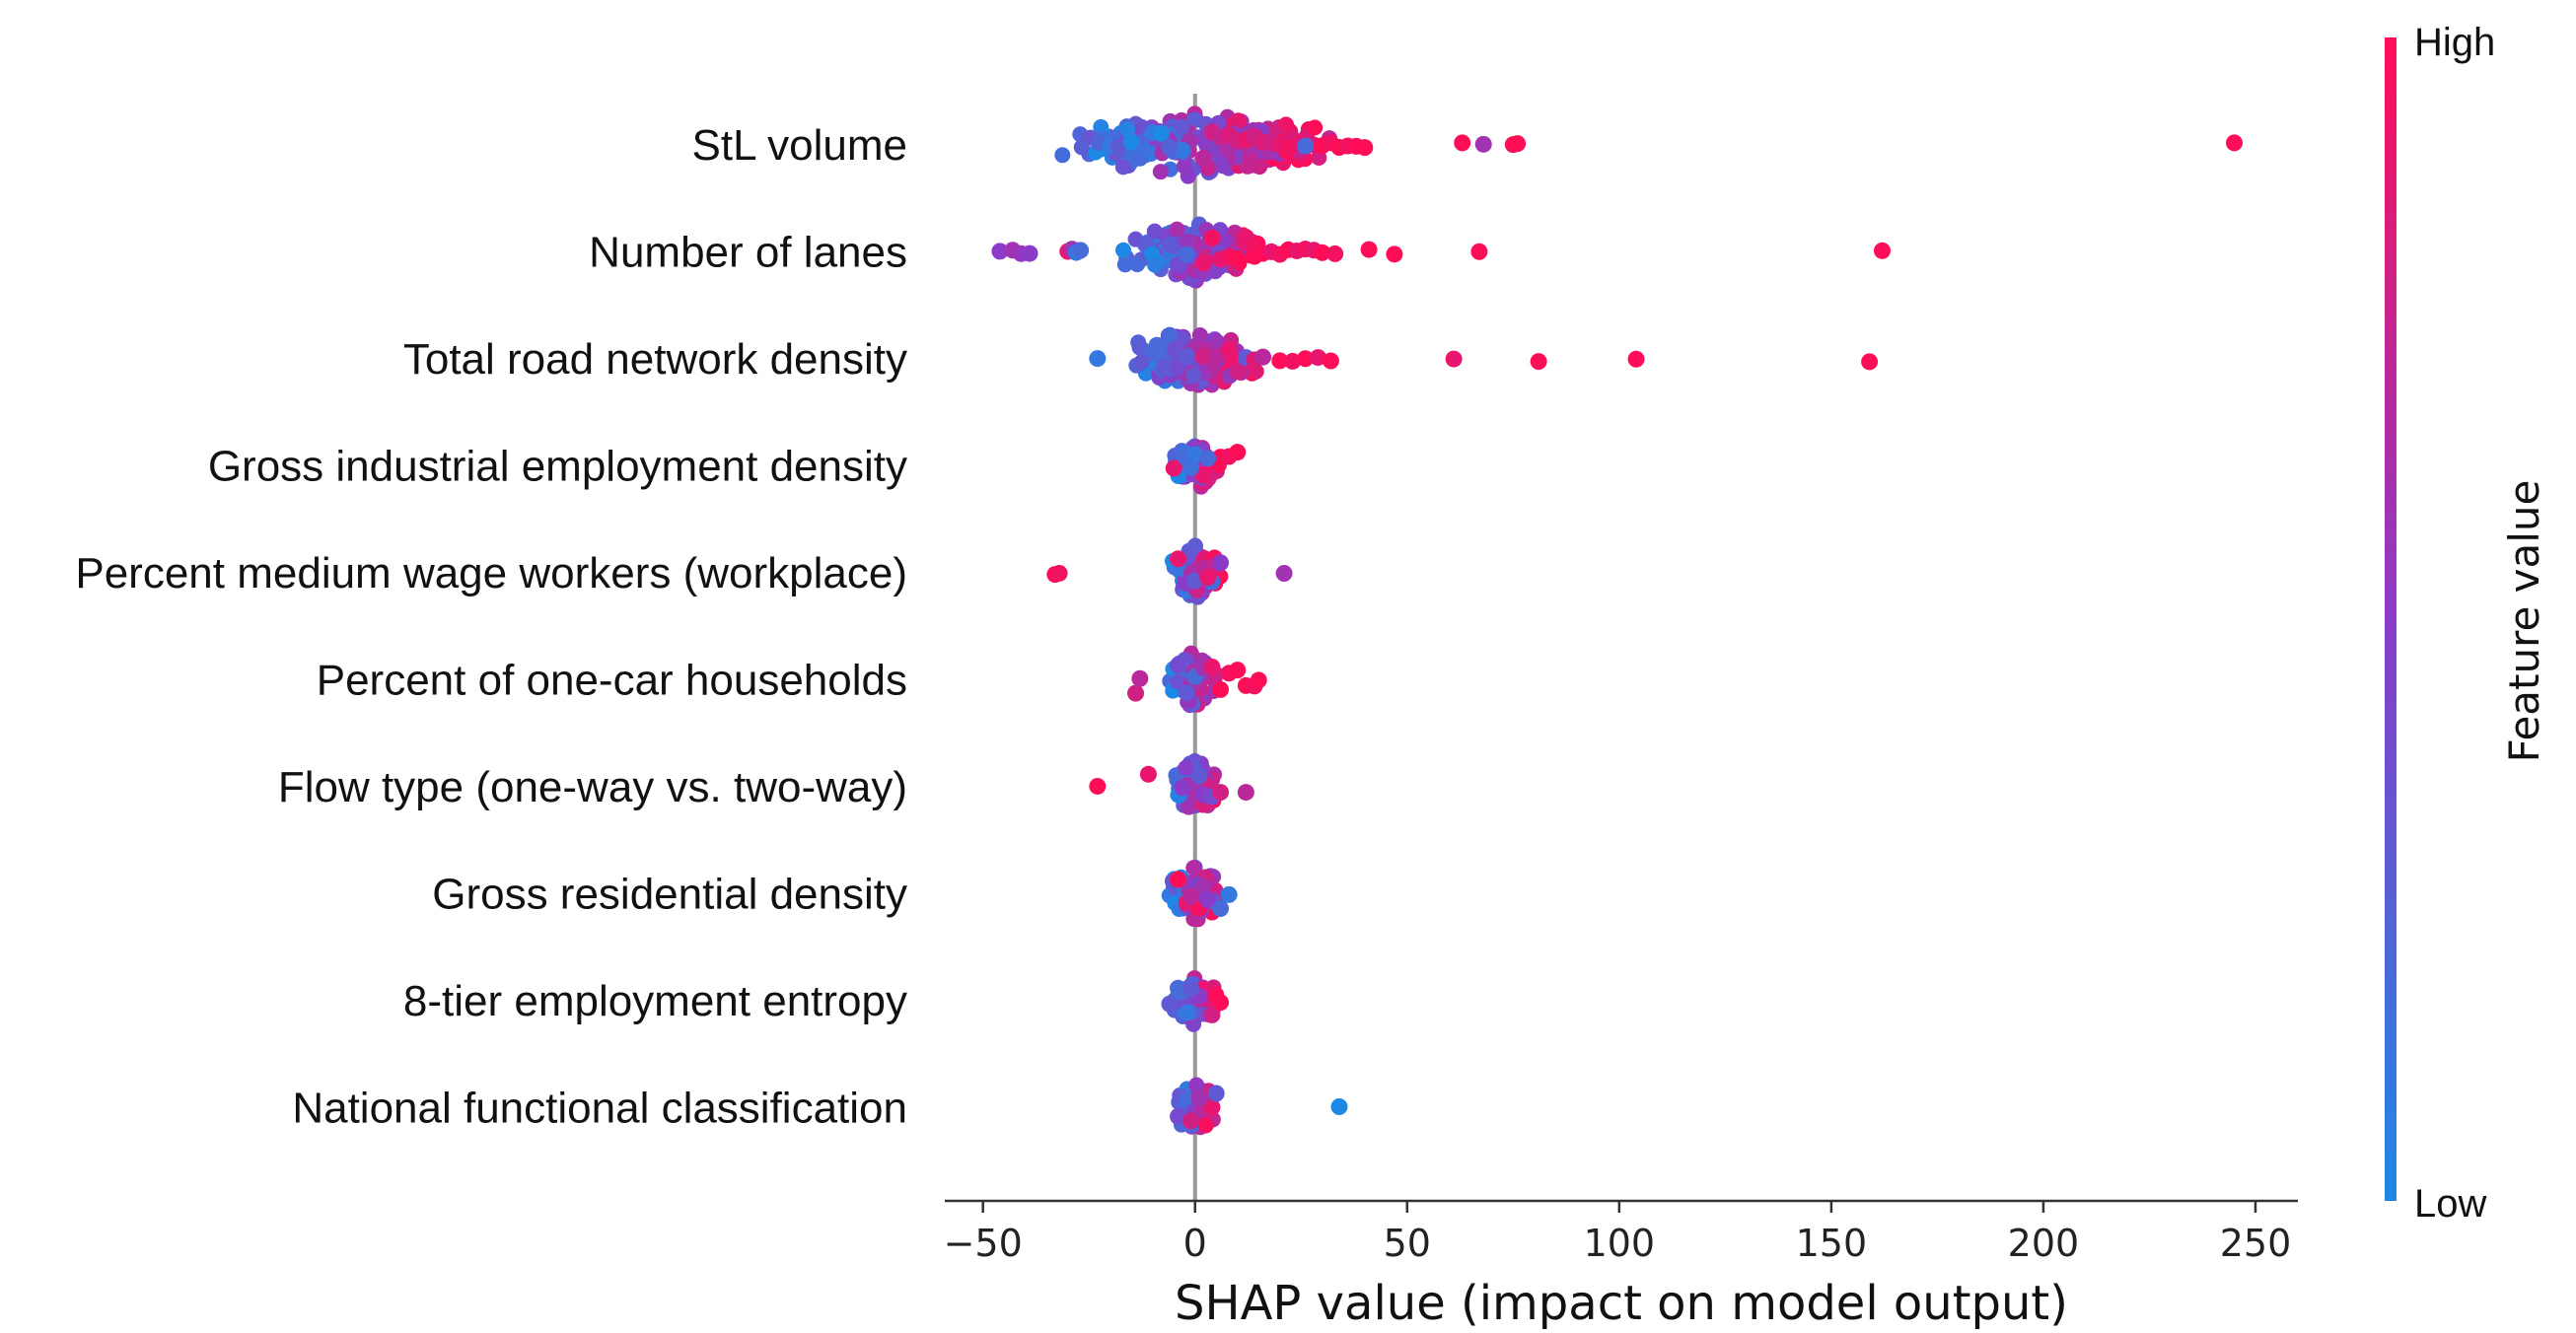 This screenshot has width=2576, height=1333. What do you see at coordinates (655, 1001) in the screenshot?
I see `feature-label: 8-tier employment entropy` at bounding box center [655, 1001].